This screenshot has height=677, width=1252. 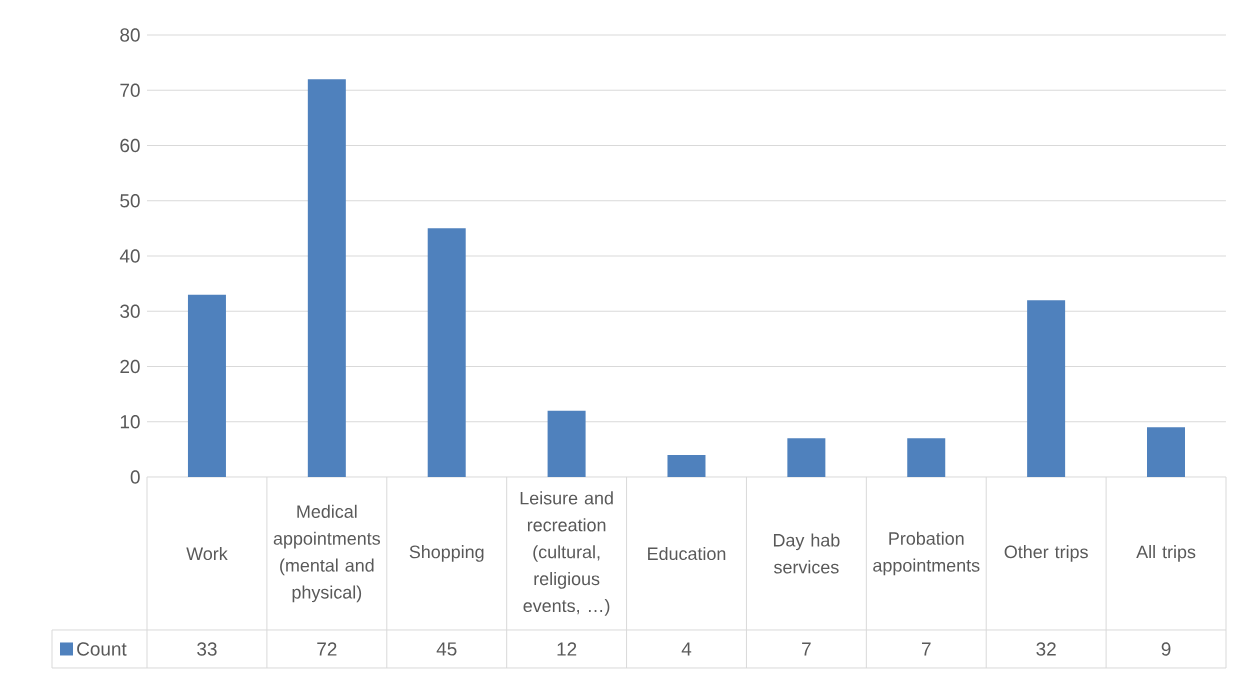 I want to click on x-tick-label: Leisure and recreation (cultural, religious events, …), so click(x=566, y=553).